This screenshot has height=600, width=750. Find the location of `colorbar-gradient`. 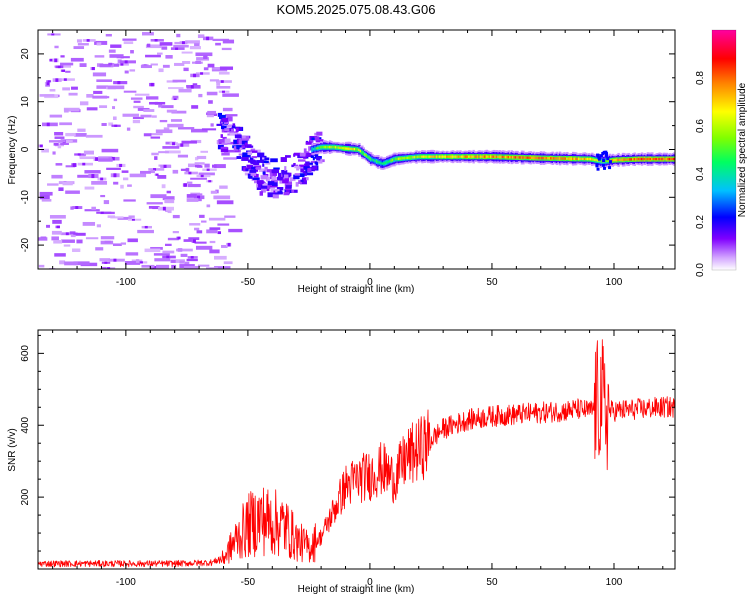

colorbar-gradient is located at coordinates (724, 150).